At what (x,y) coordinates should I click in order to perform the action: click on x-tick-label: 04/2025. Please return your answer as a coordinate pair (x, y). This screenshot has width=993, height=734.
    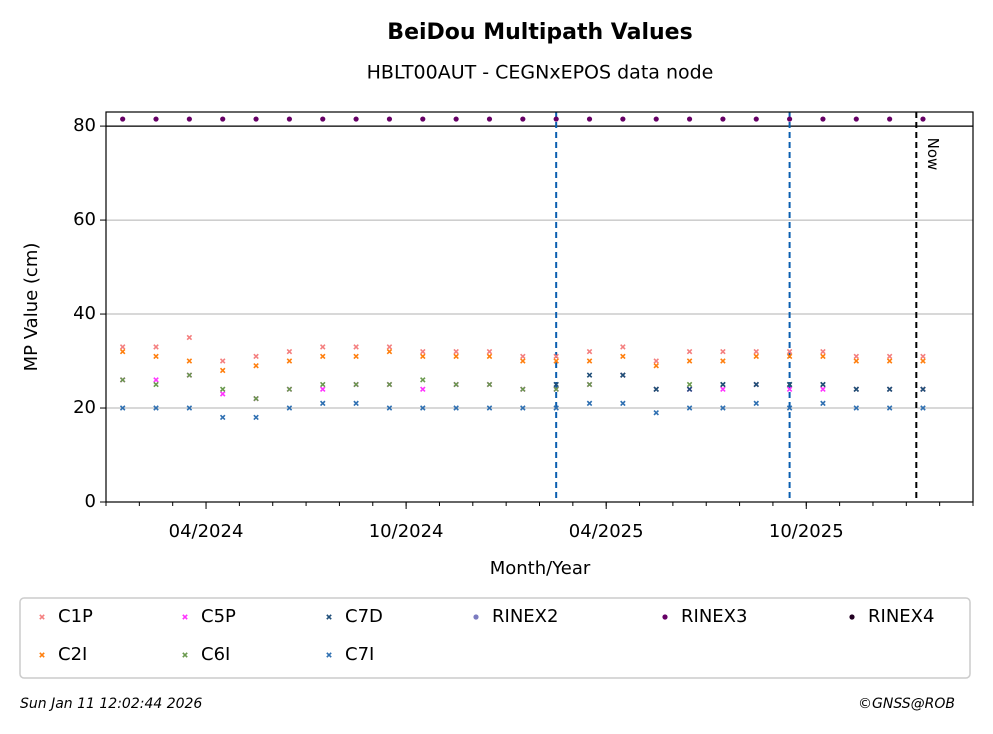
    Looking at the image, I should click on (606, 531).